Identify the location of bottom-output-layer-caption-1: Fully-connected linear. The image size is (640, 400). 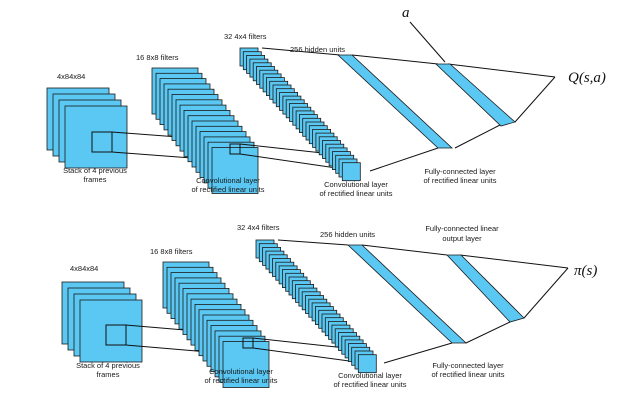
(462, 228).